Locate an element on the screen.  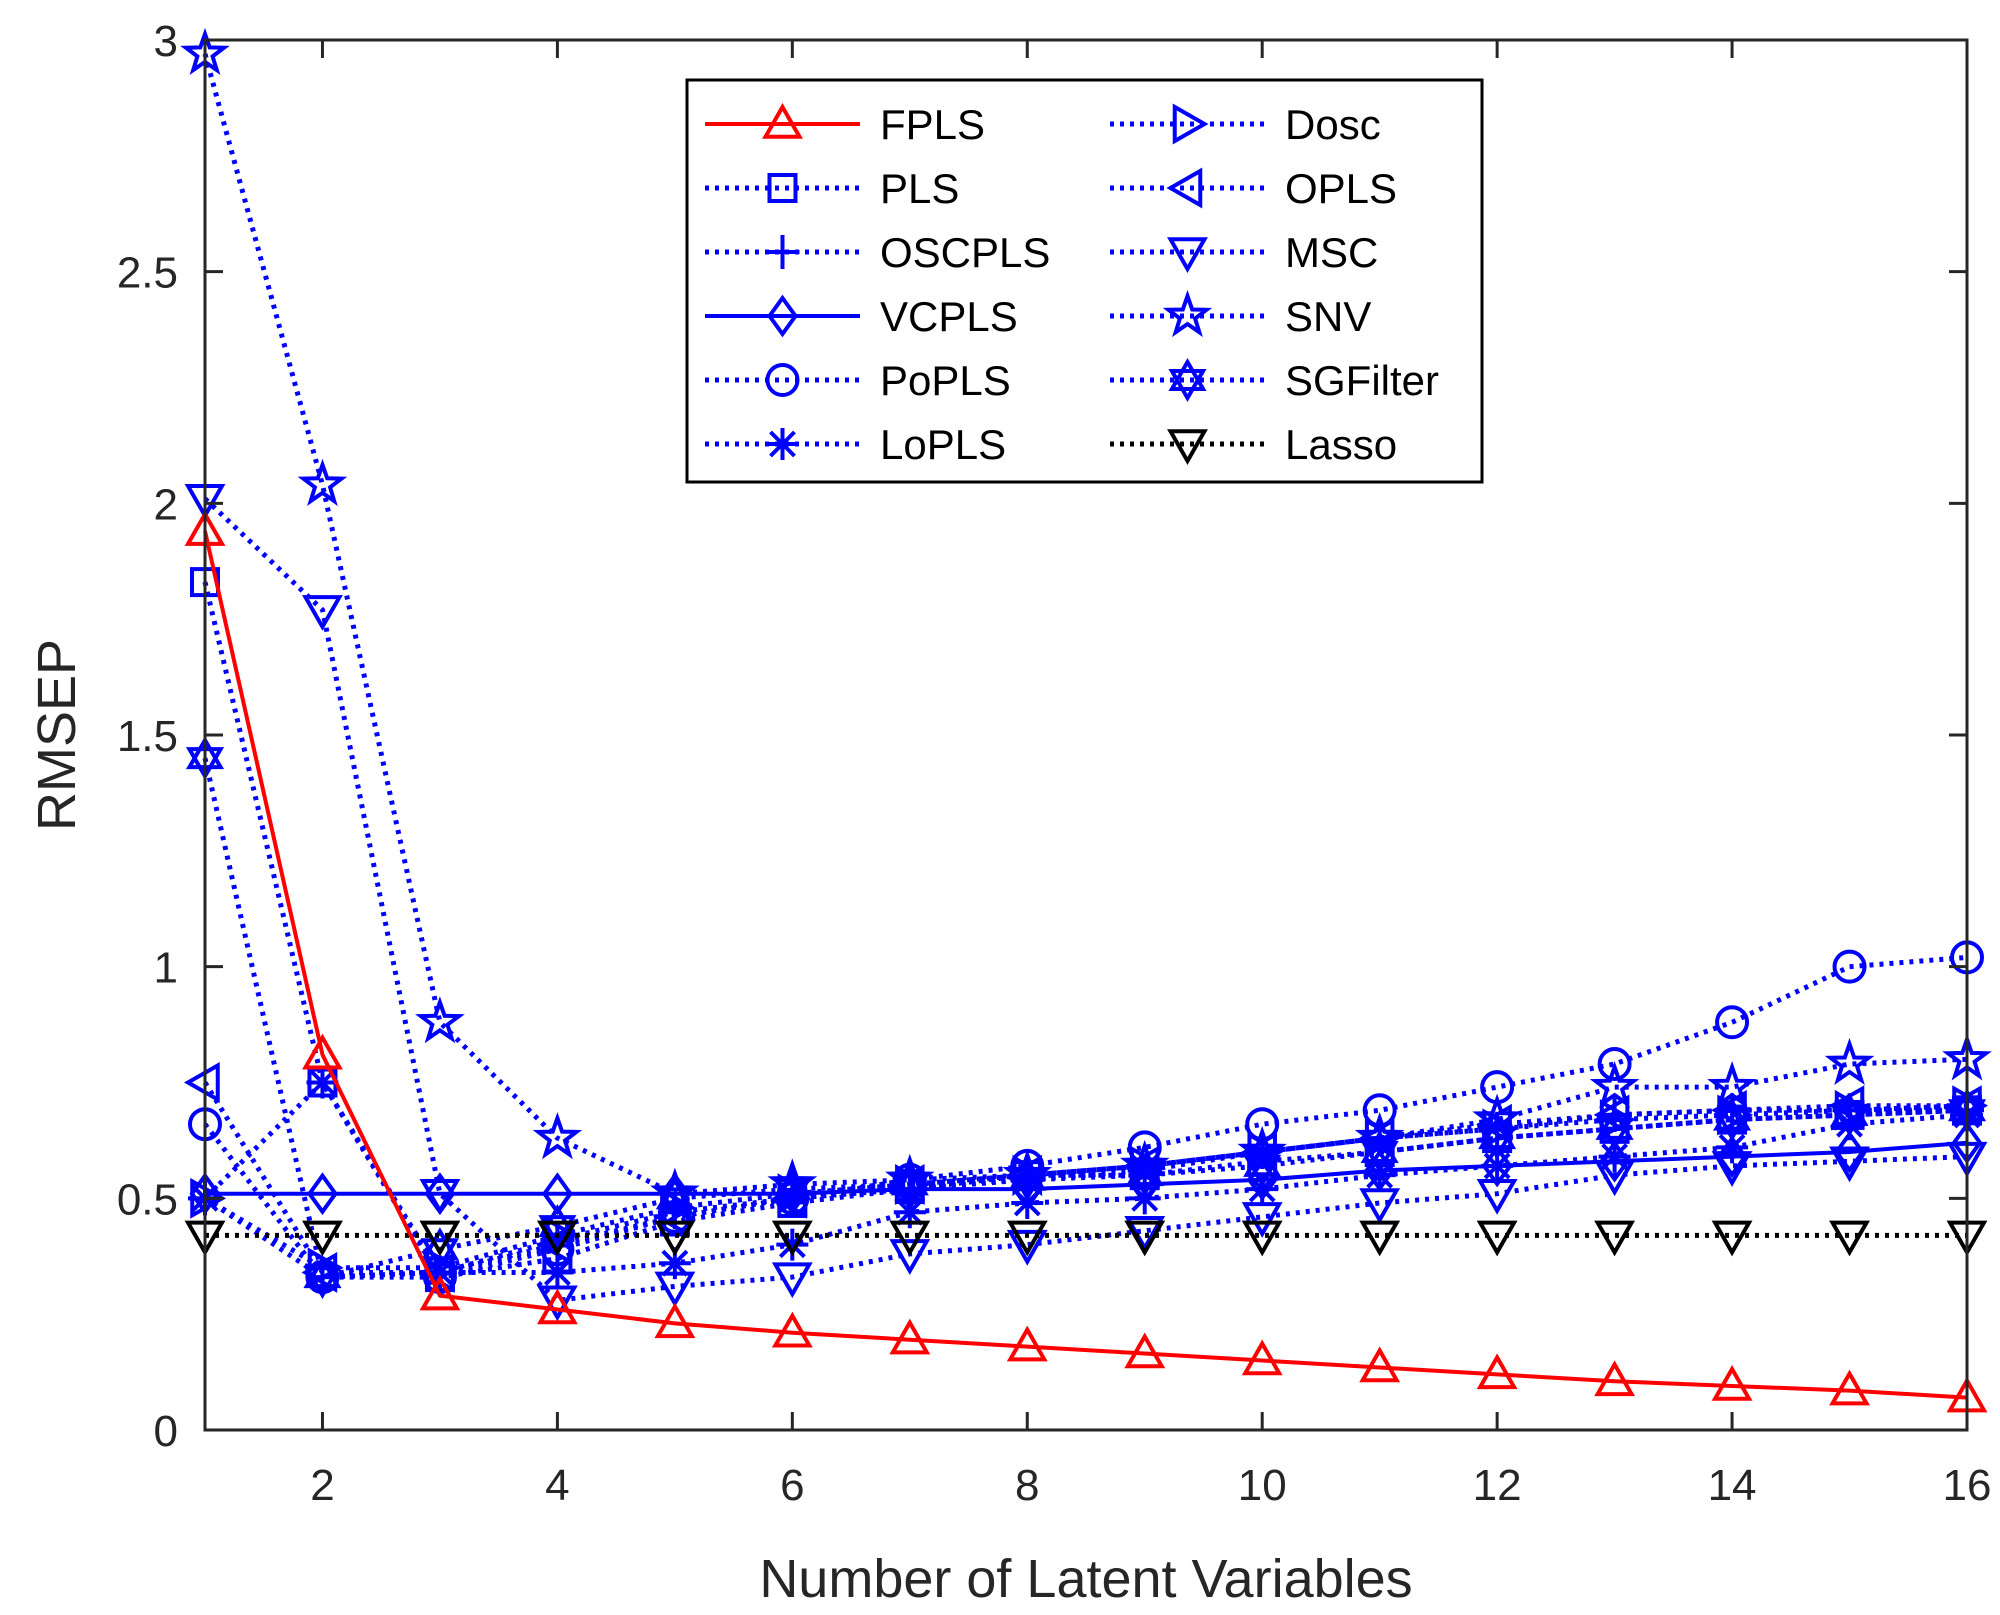
legend-item-lasso: Lasso is located at coordinates (1253, 444).